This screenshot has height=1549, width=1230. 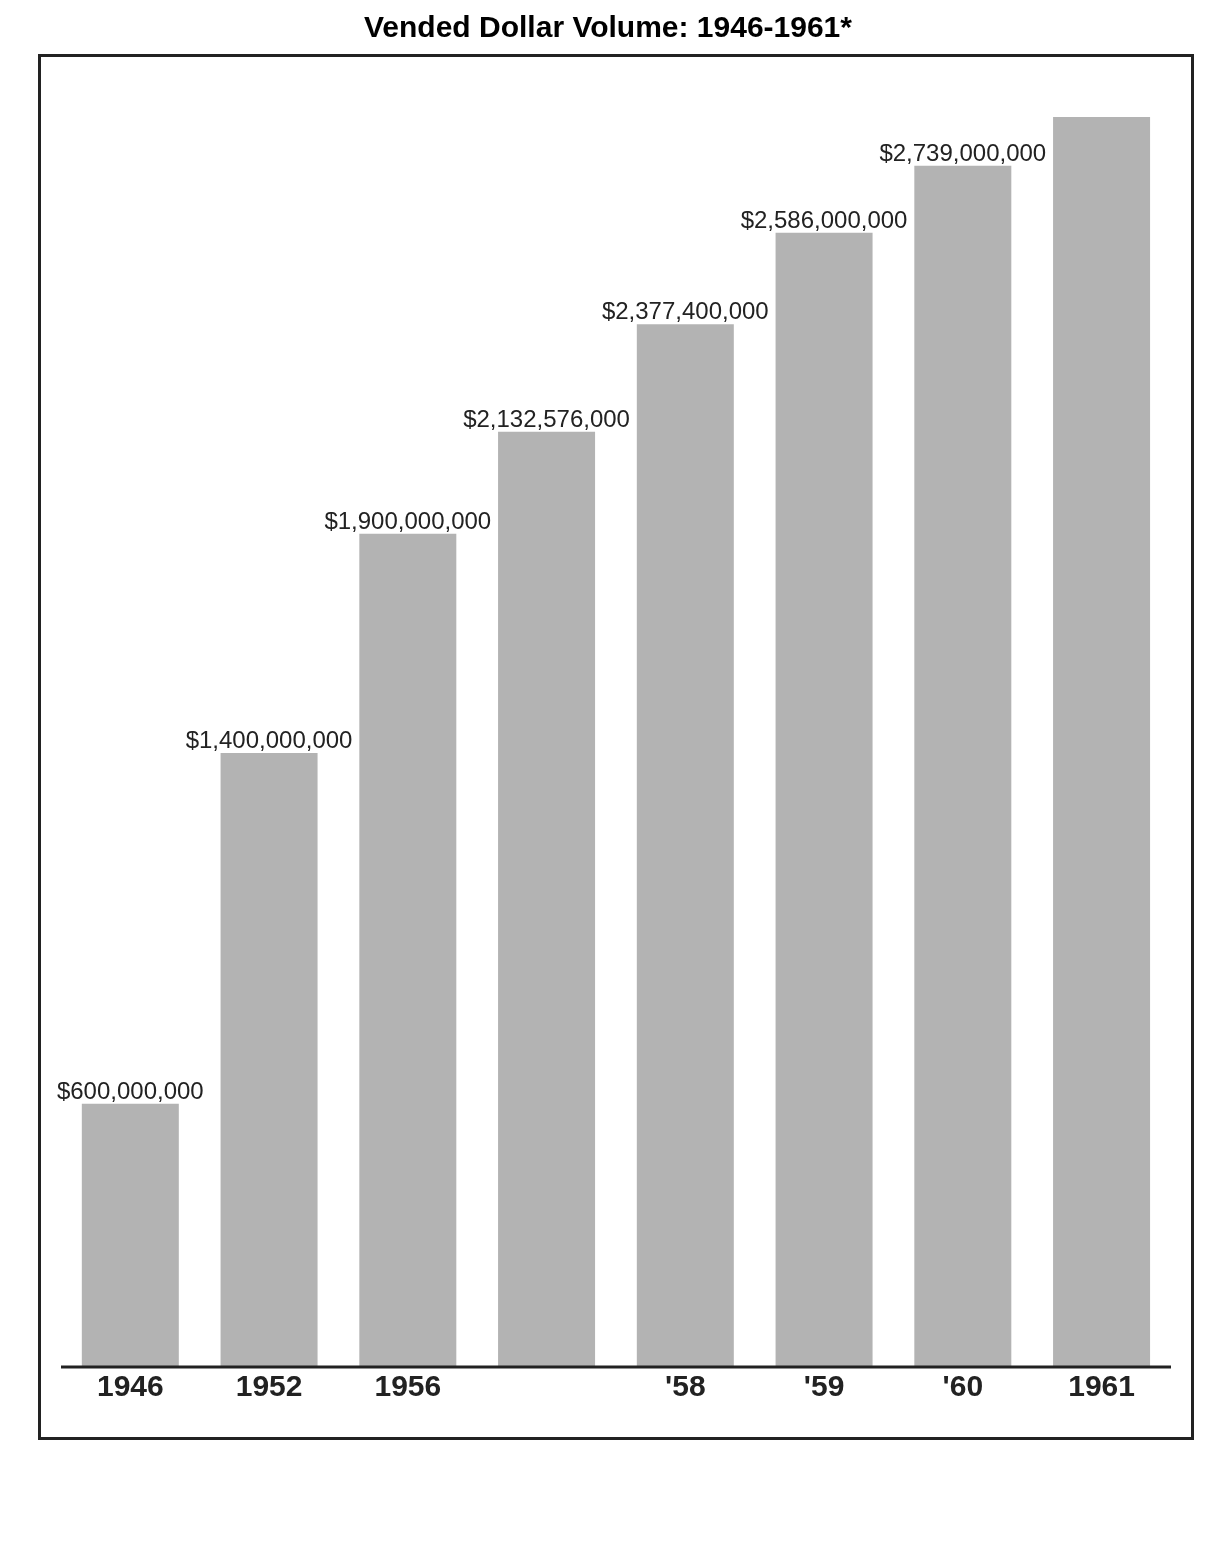 I want to click on x-tick-label: 1952, so click(x=269, y=1386).